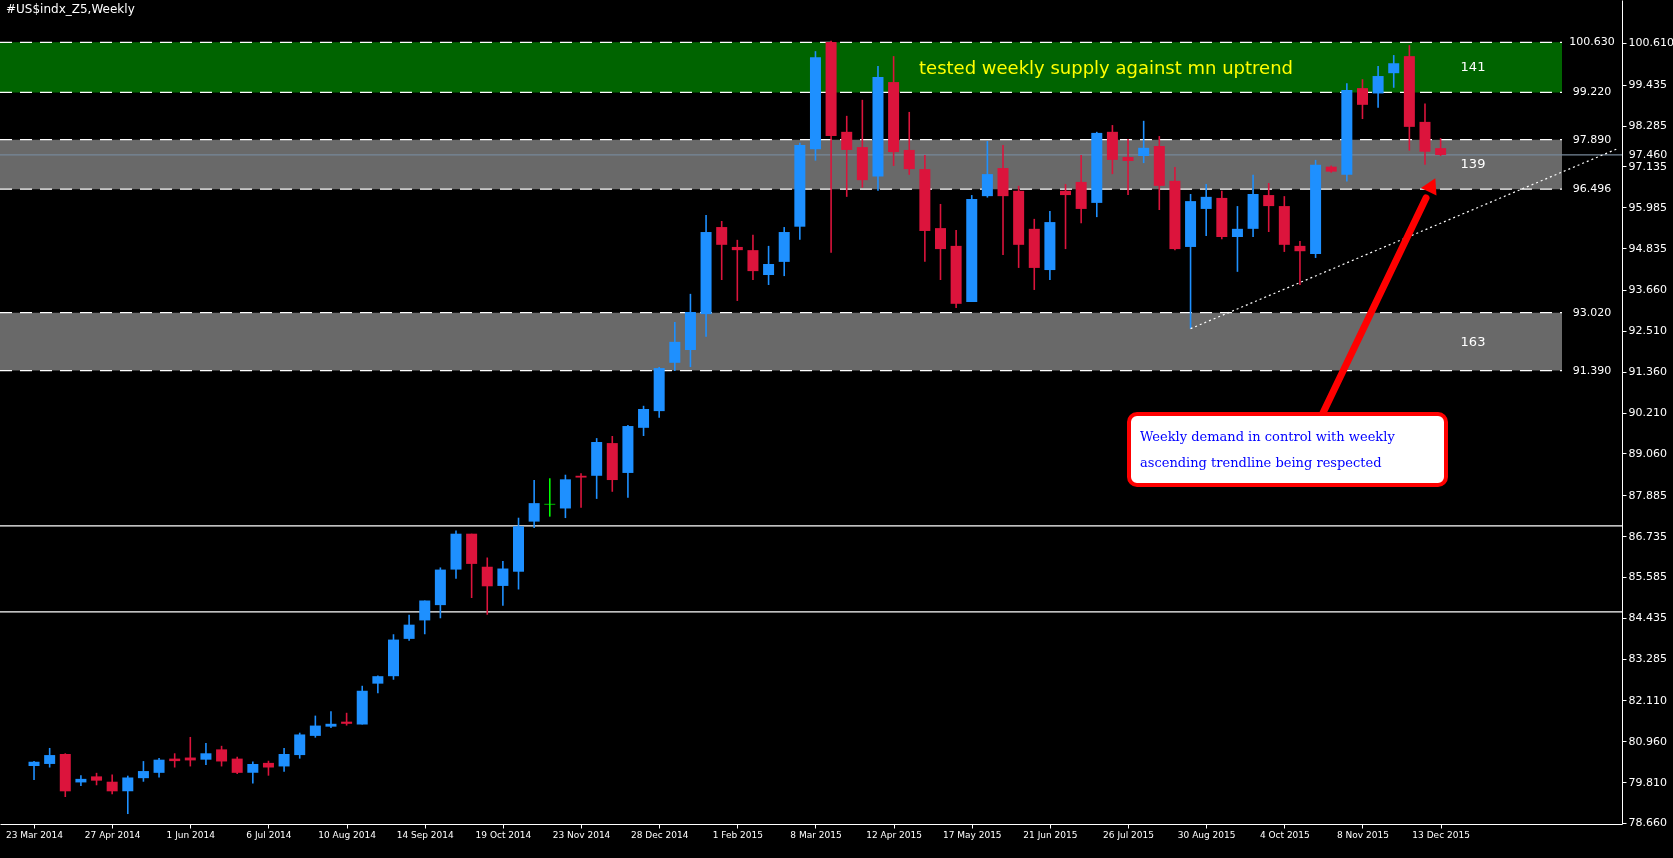 This screenshot has width=1673, height=858. I want to click on ref-line-label: 97.890, so click(1592, 139).